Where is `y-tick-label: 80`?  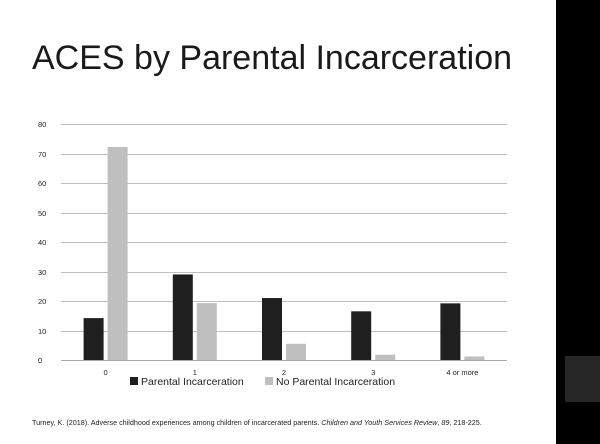 y-tick-label: 80 is located at coordinates (42, 124).